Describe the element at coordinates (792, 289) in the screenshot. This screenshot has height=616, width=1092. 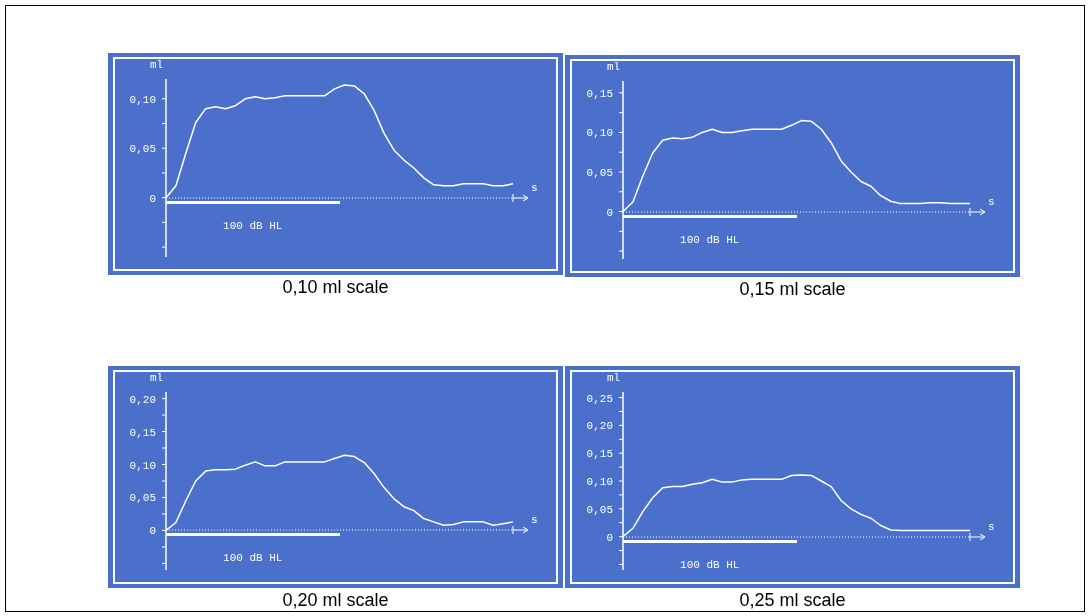
I see `text: 0,15 ml scale` at that location.